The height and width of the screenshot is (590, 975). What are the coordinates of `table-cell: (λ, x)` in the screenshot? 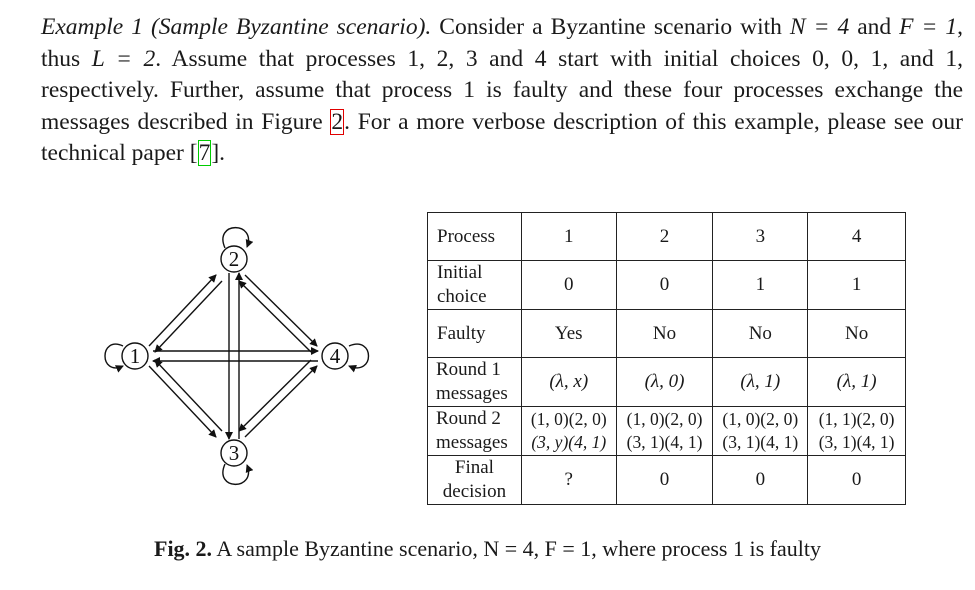 It's located at (568, 382).